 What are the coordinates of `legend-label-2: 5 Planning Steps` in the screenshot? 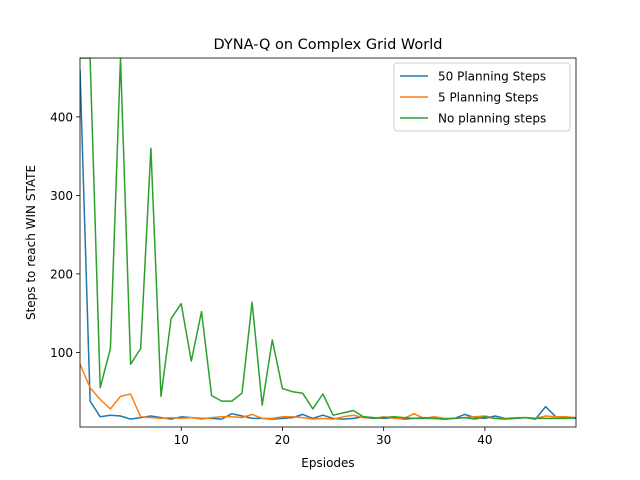 It's located at (488, 98).